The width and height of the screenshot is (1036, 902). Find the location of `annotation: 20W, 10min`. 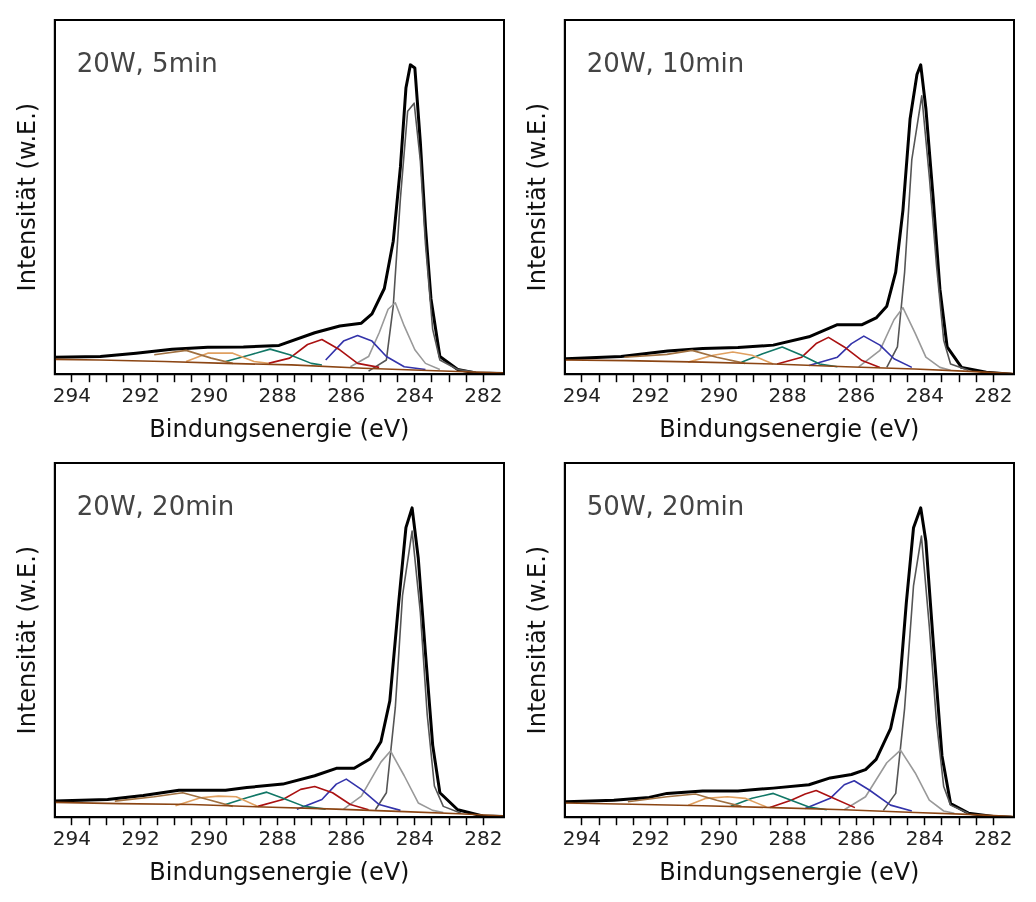

annotation: 20W, 10min is located at coordinates (665, 62).